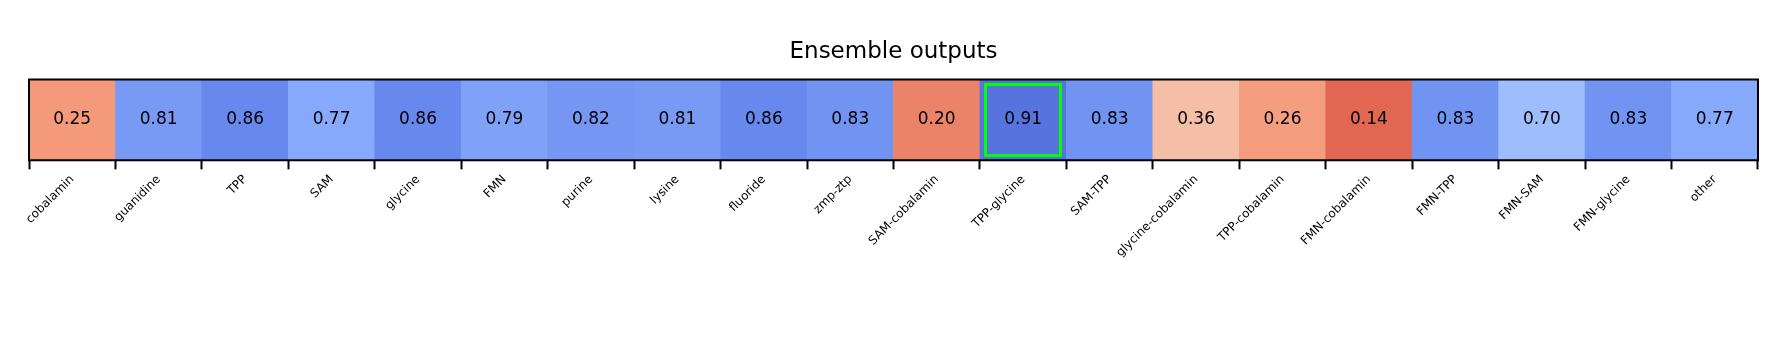 Image resolution: width=1788 pixels, height=346 pixels. I want to click on data-label: 0.25, so click(72, 118).